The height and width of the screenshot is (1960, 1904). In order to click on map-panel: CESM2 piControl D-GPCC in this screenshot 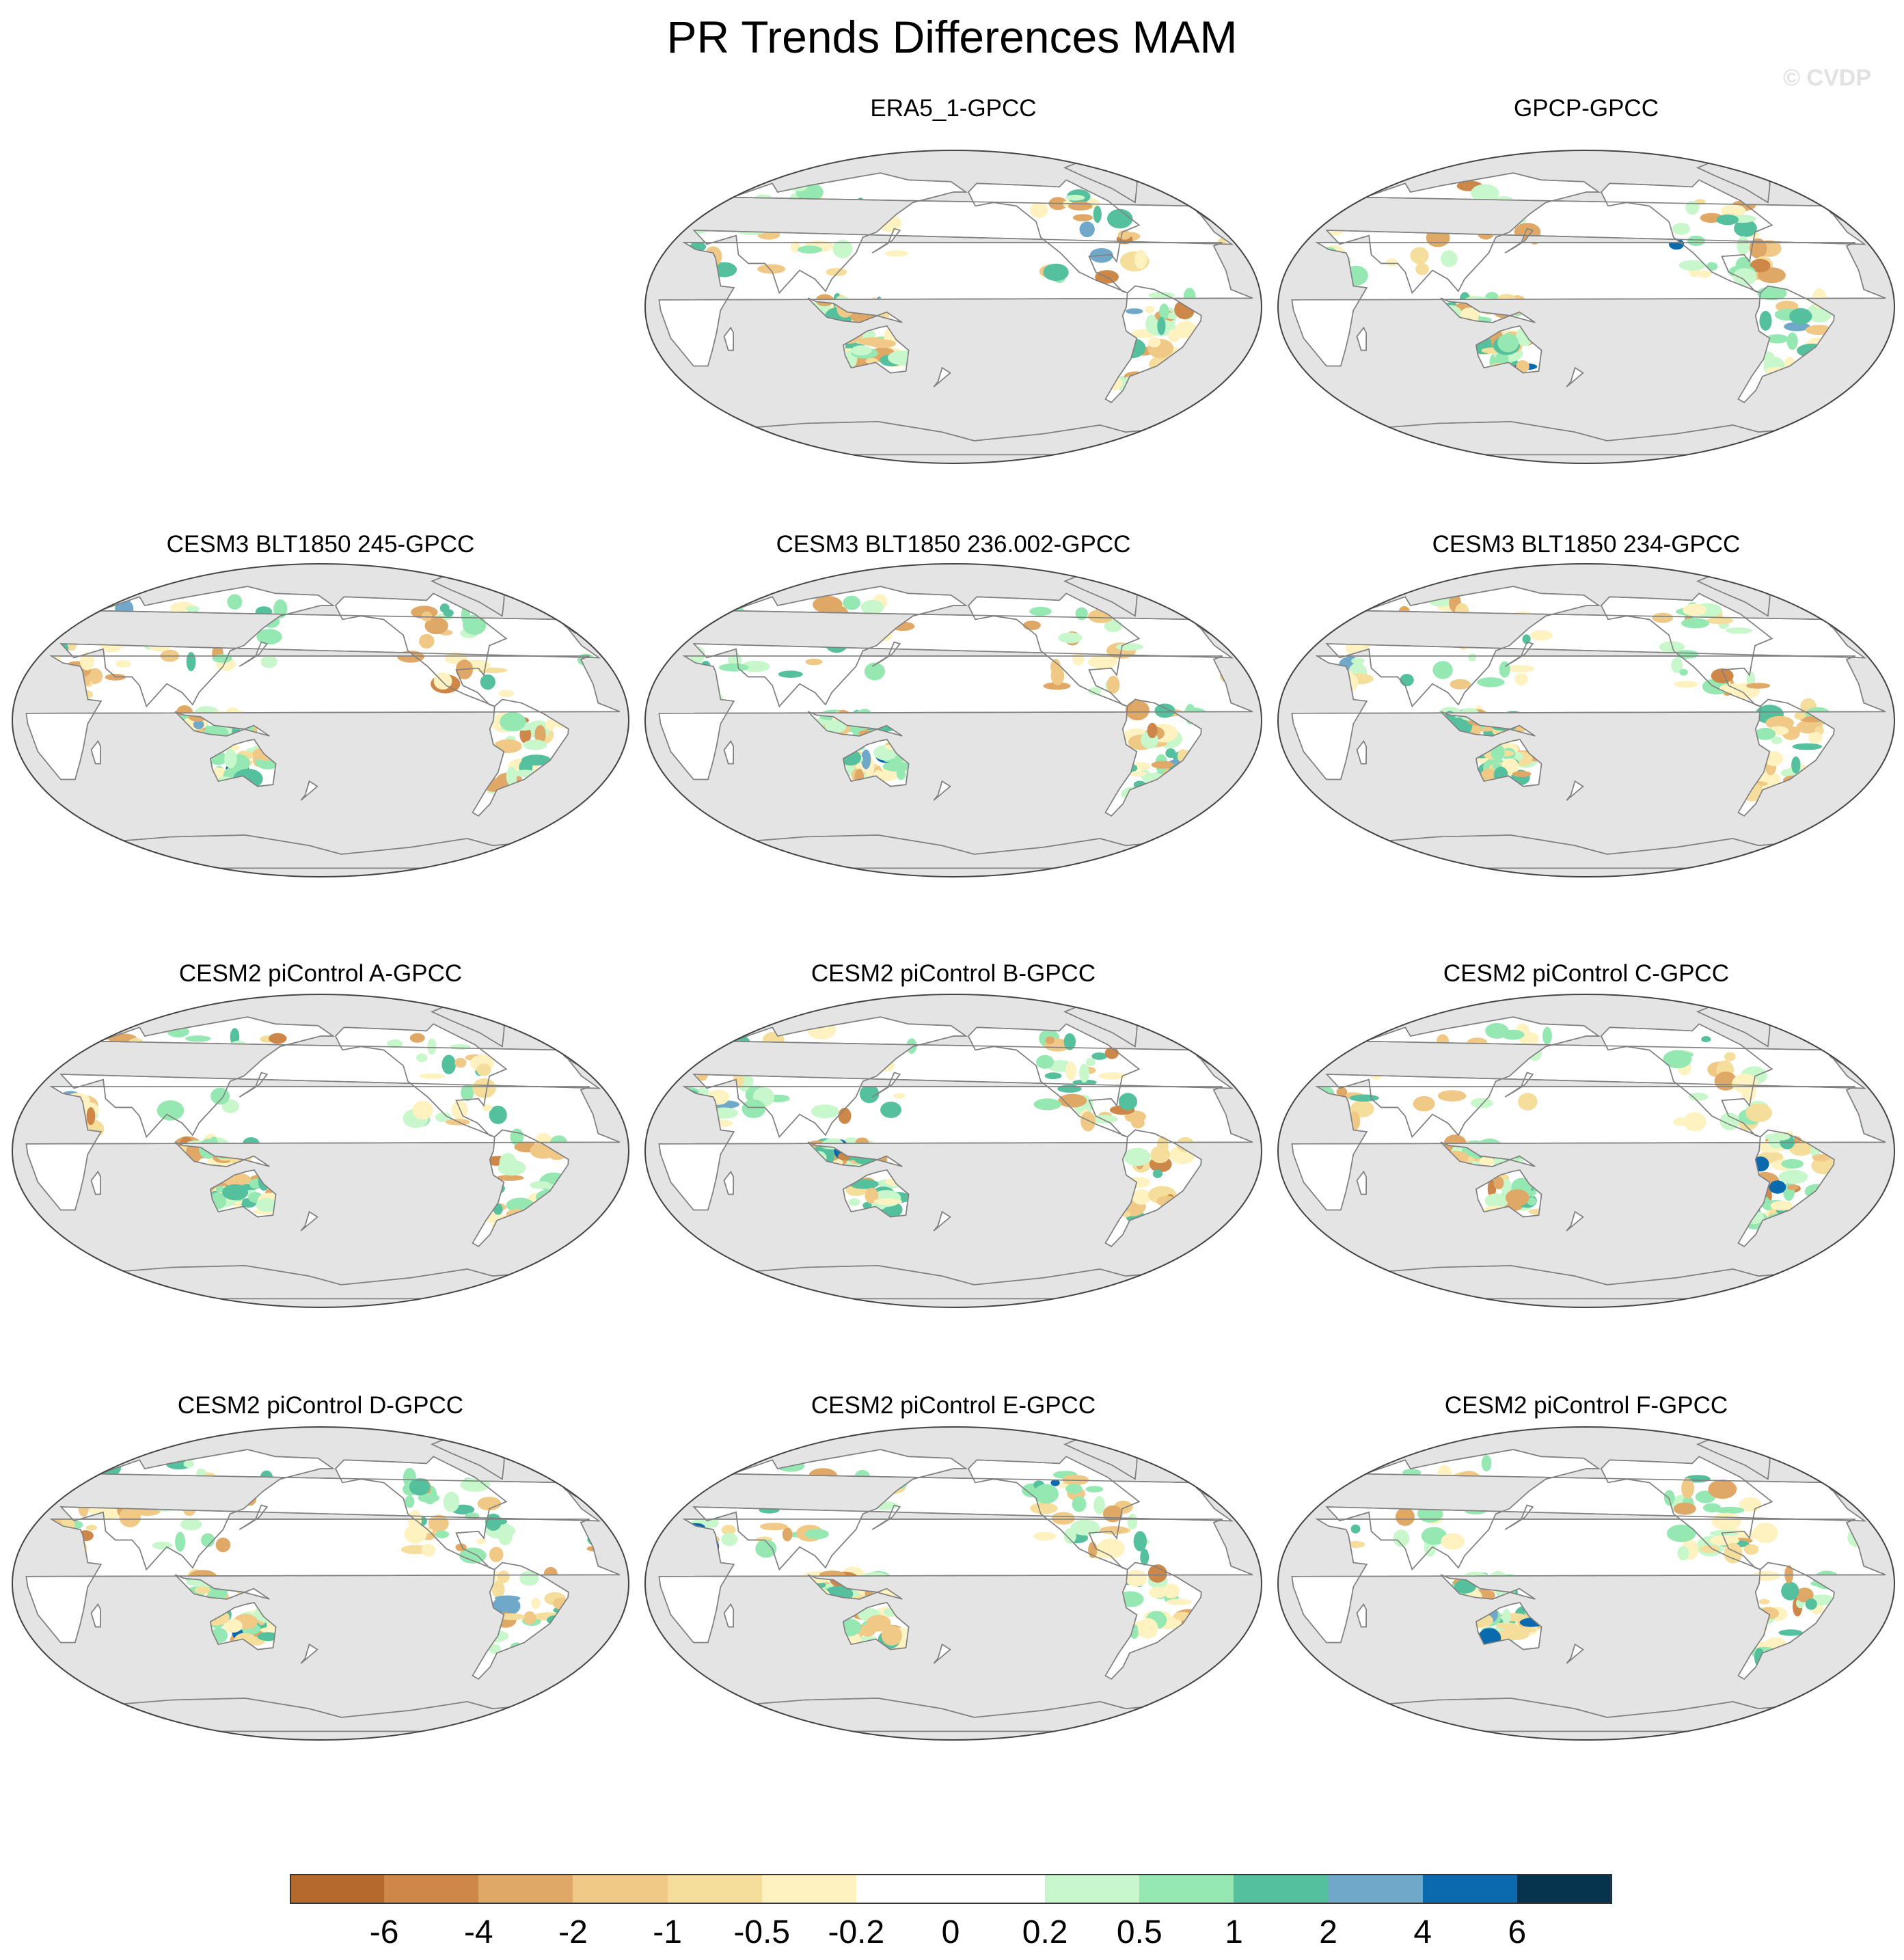, I will do `click(320, 1566)`.